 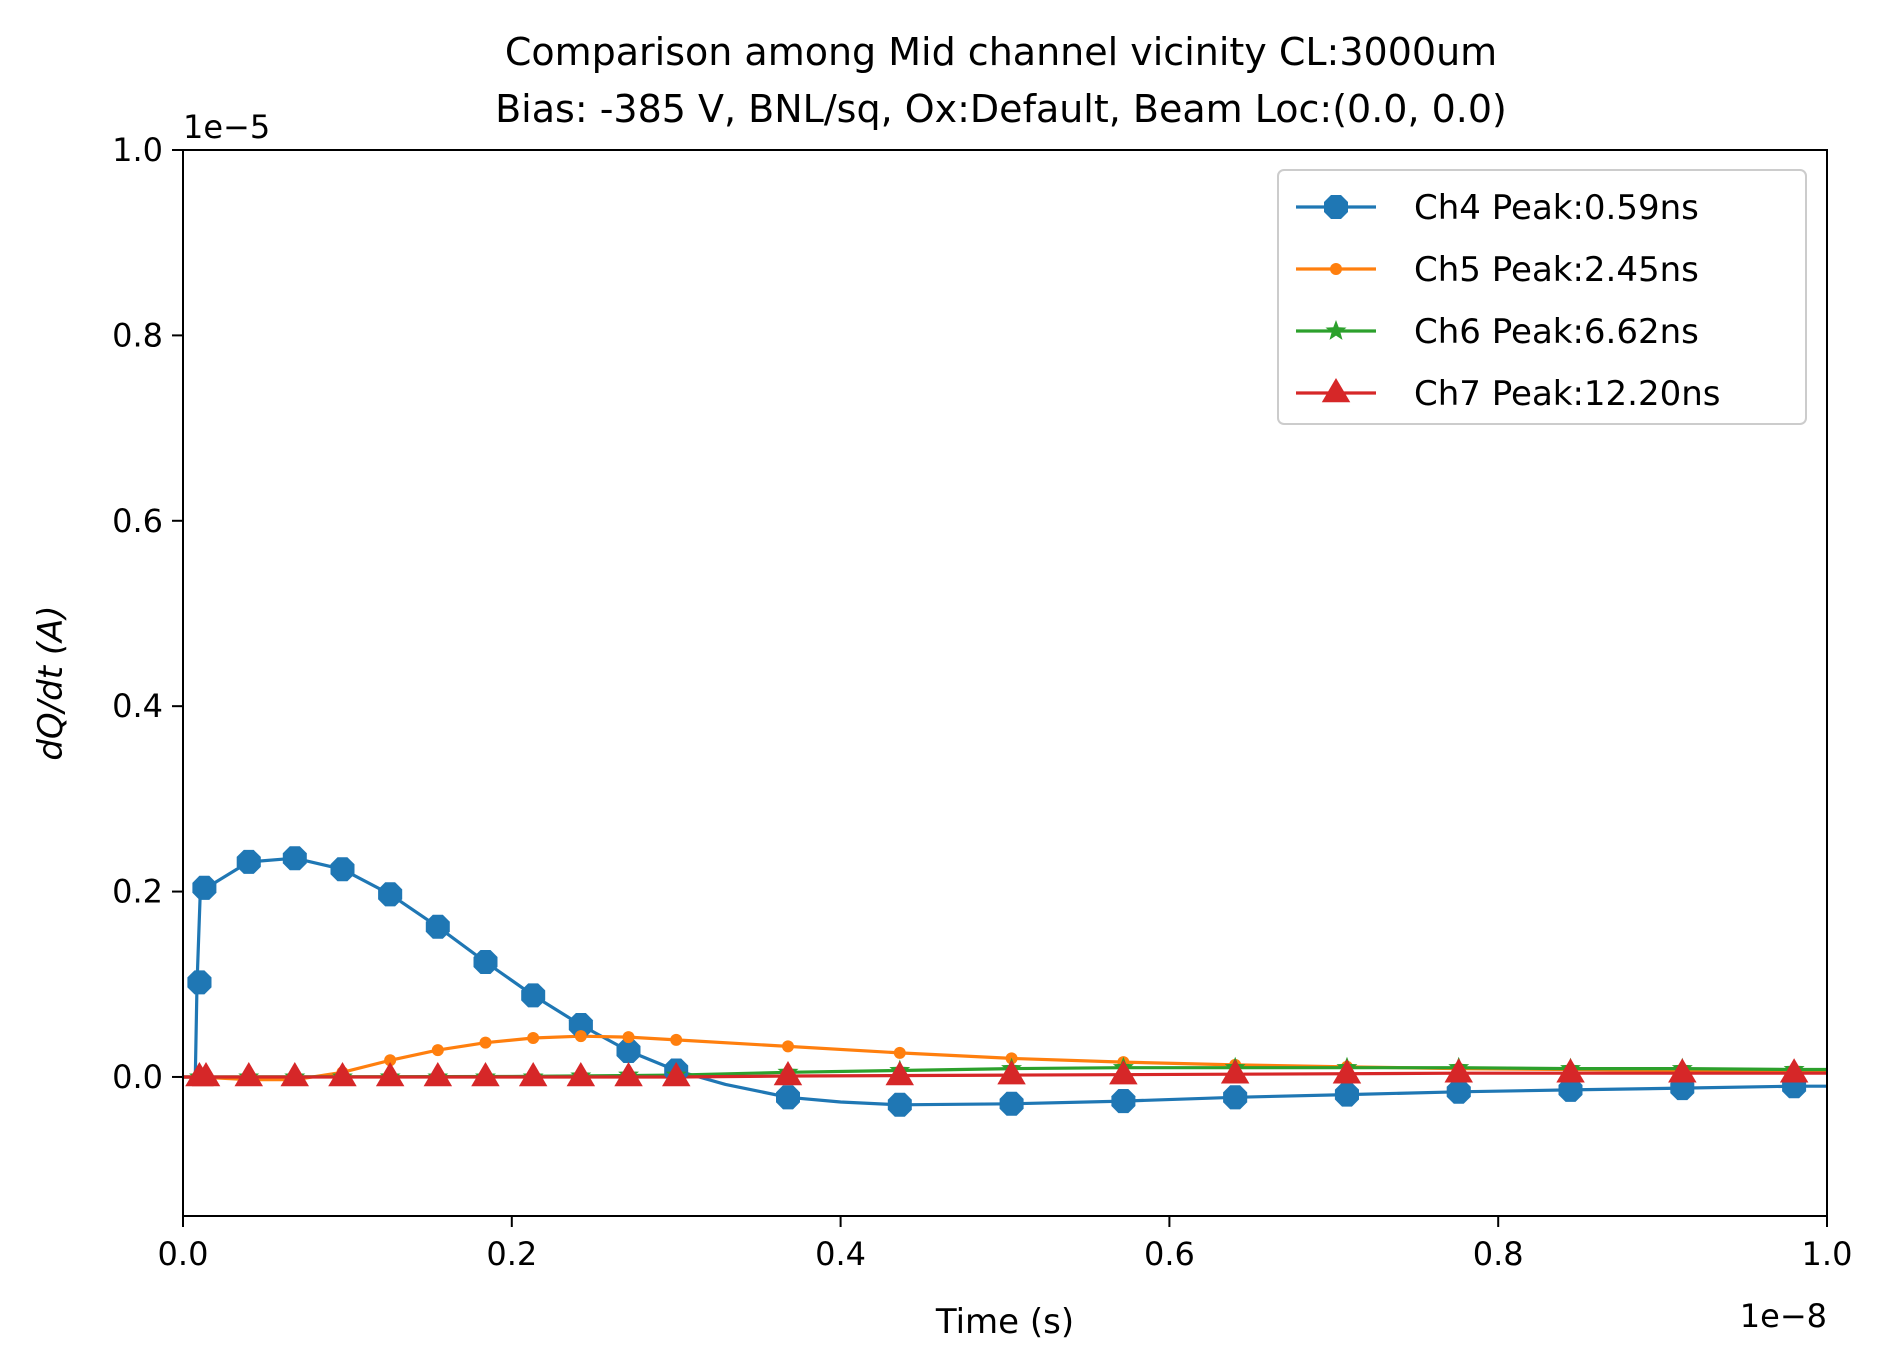 What do you see at coordinates (1827, 1254) in the screenshot?
I see `x-tick-label: 1.0` at bounding box center [1827, 1254].